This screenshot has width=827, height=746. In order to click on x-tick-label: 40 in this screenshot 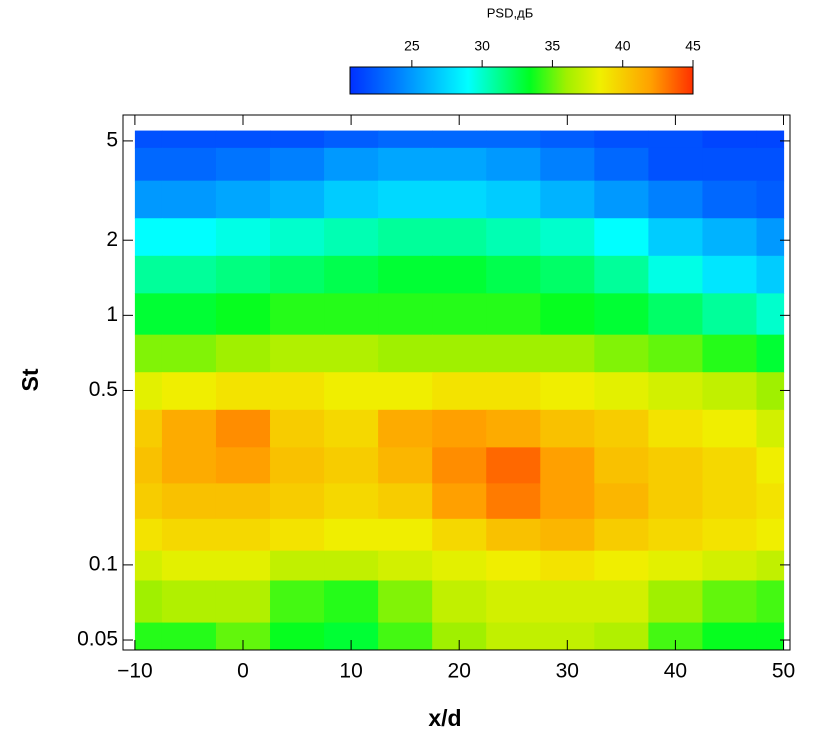, I will do `click(675, 671)`.